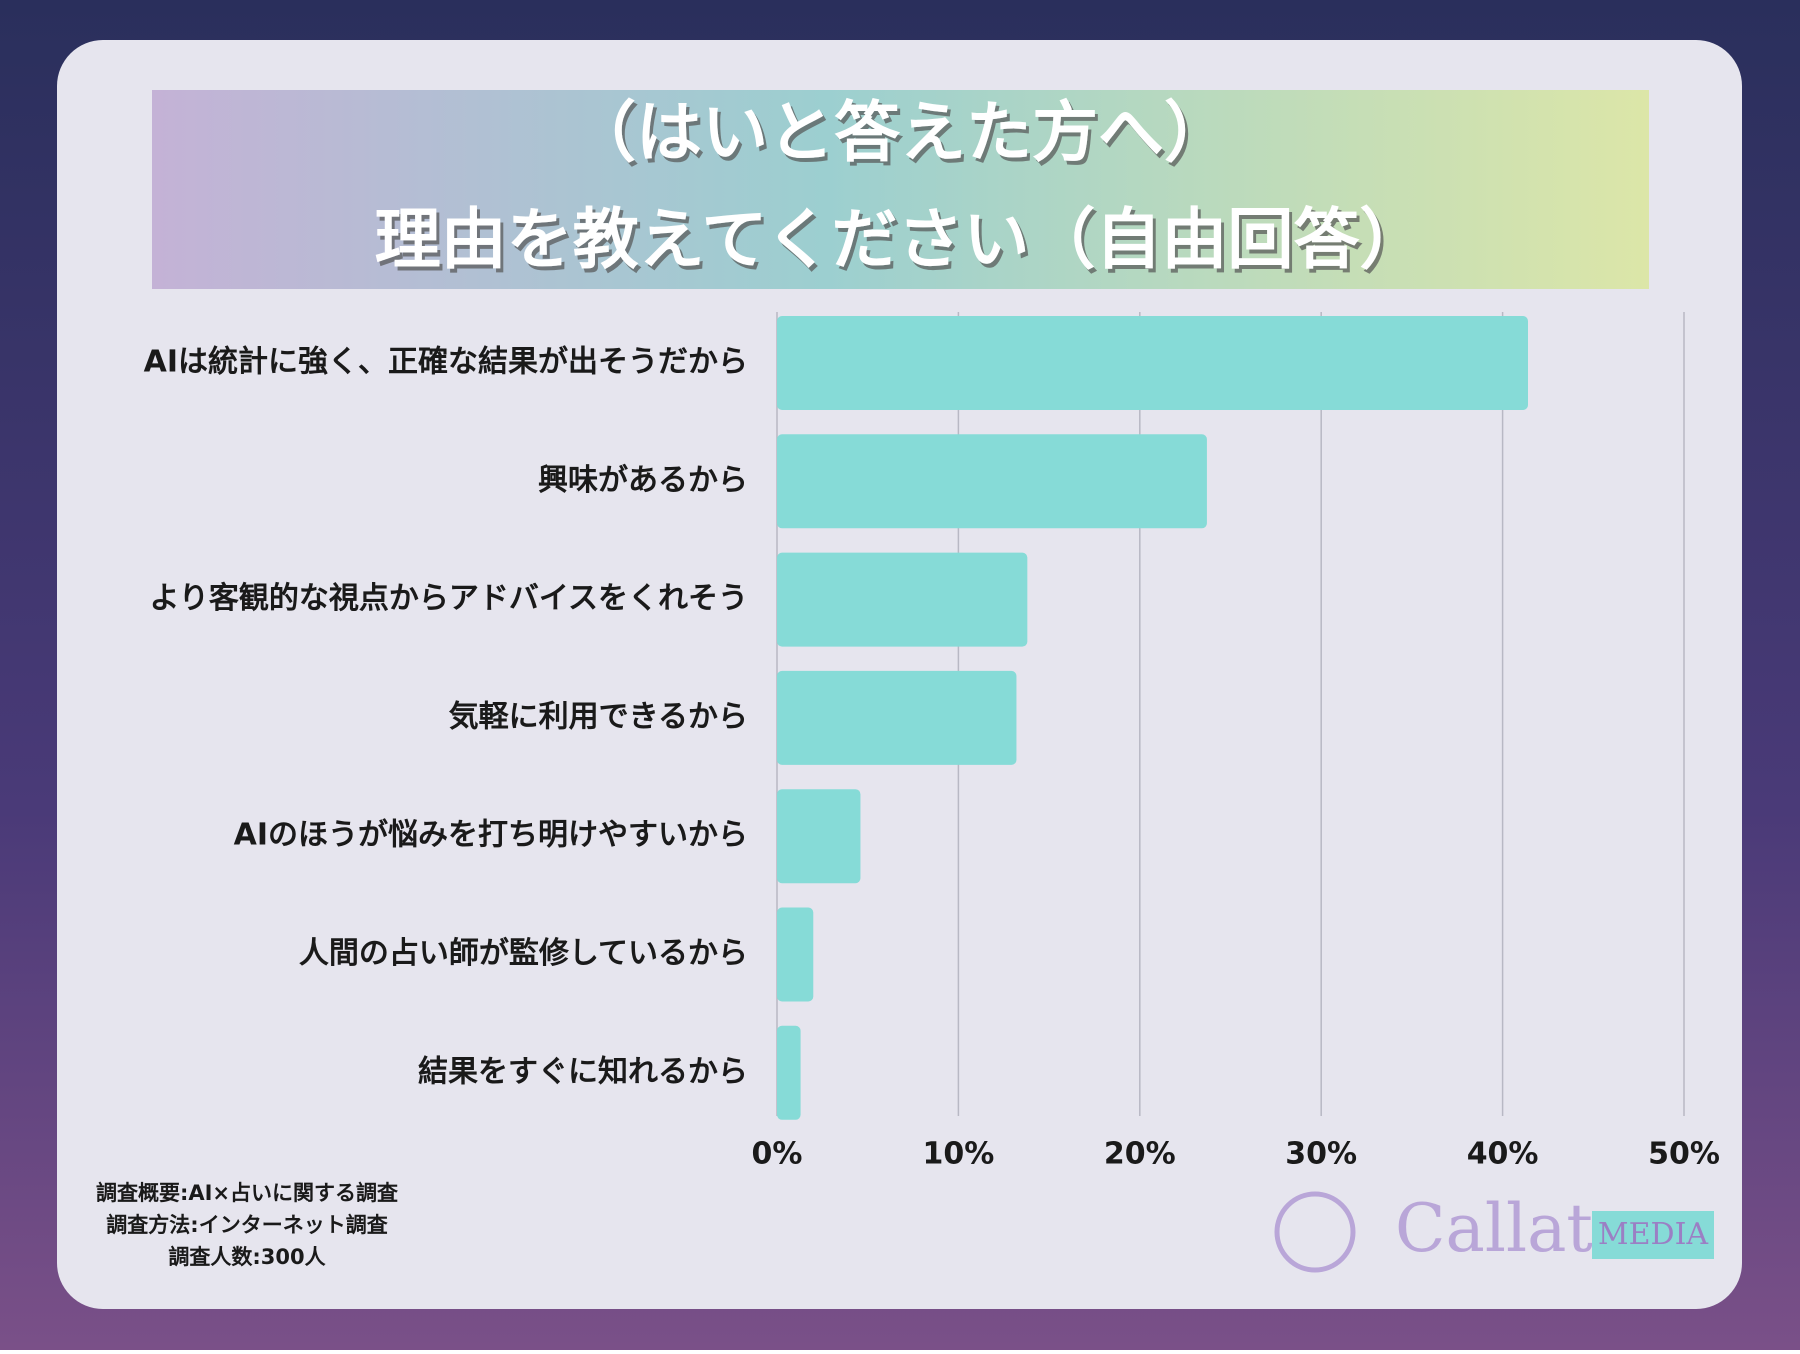 The height and width of the screenshot is (1354, 1800). Describe the element at coordinates (583, 1071) in the screenshot. I see `y-tick-label: 結果をすぐに知れるから` at that location.